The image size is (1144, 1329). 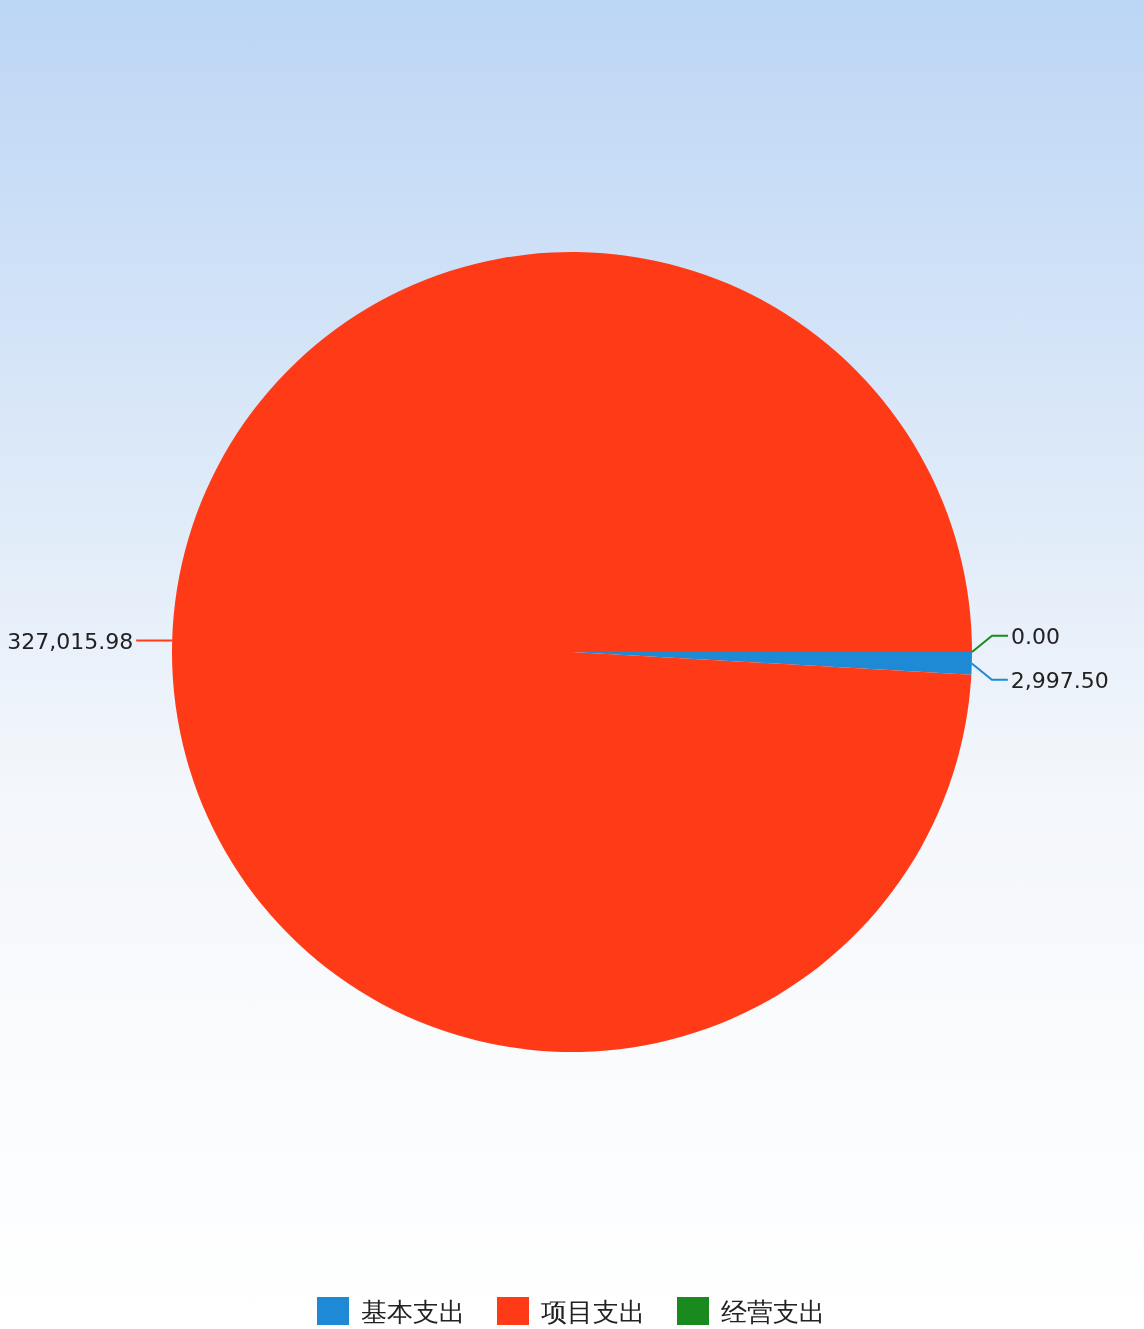 What do you see at coordinates (1035, 636) in the screenshot?
I see `text: 0.00` at bounding box center [1035, 636].